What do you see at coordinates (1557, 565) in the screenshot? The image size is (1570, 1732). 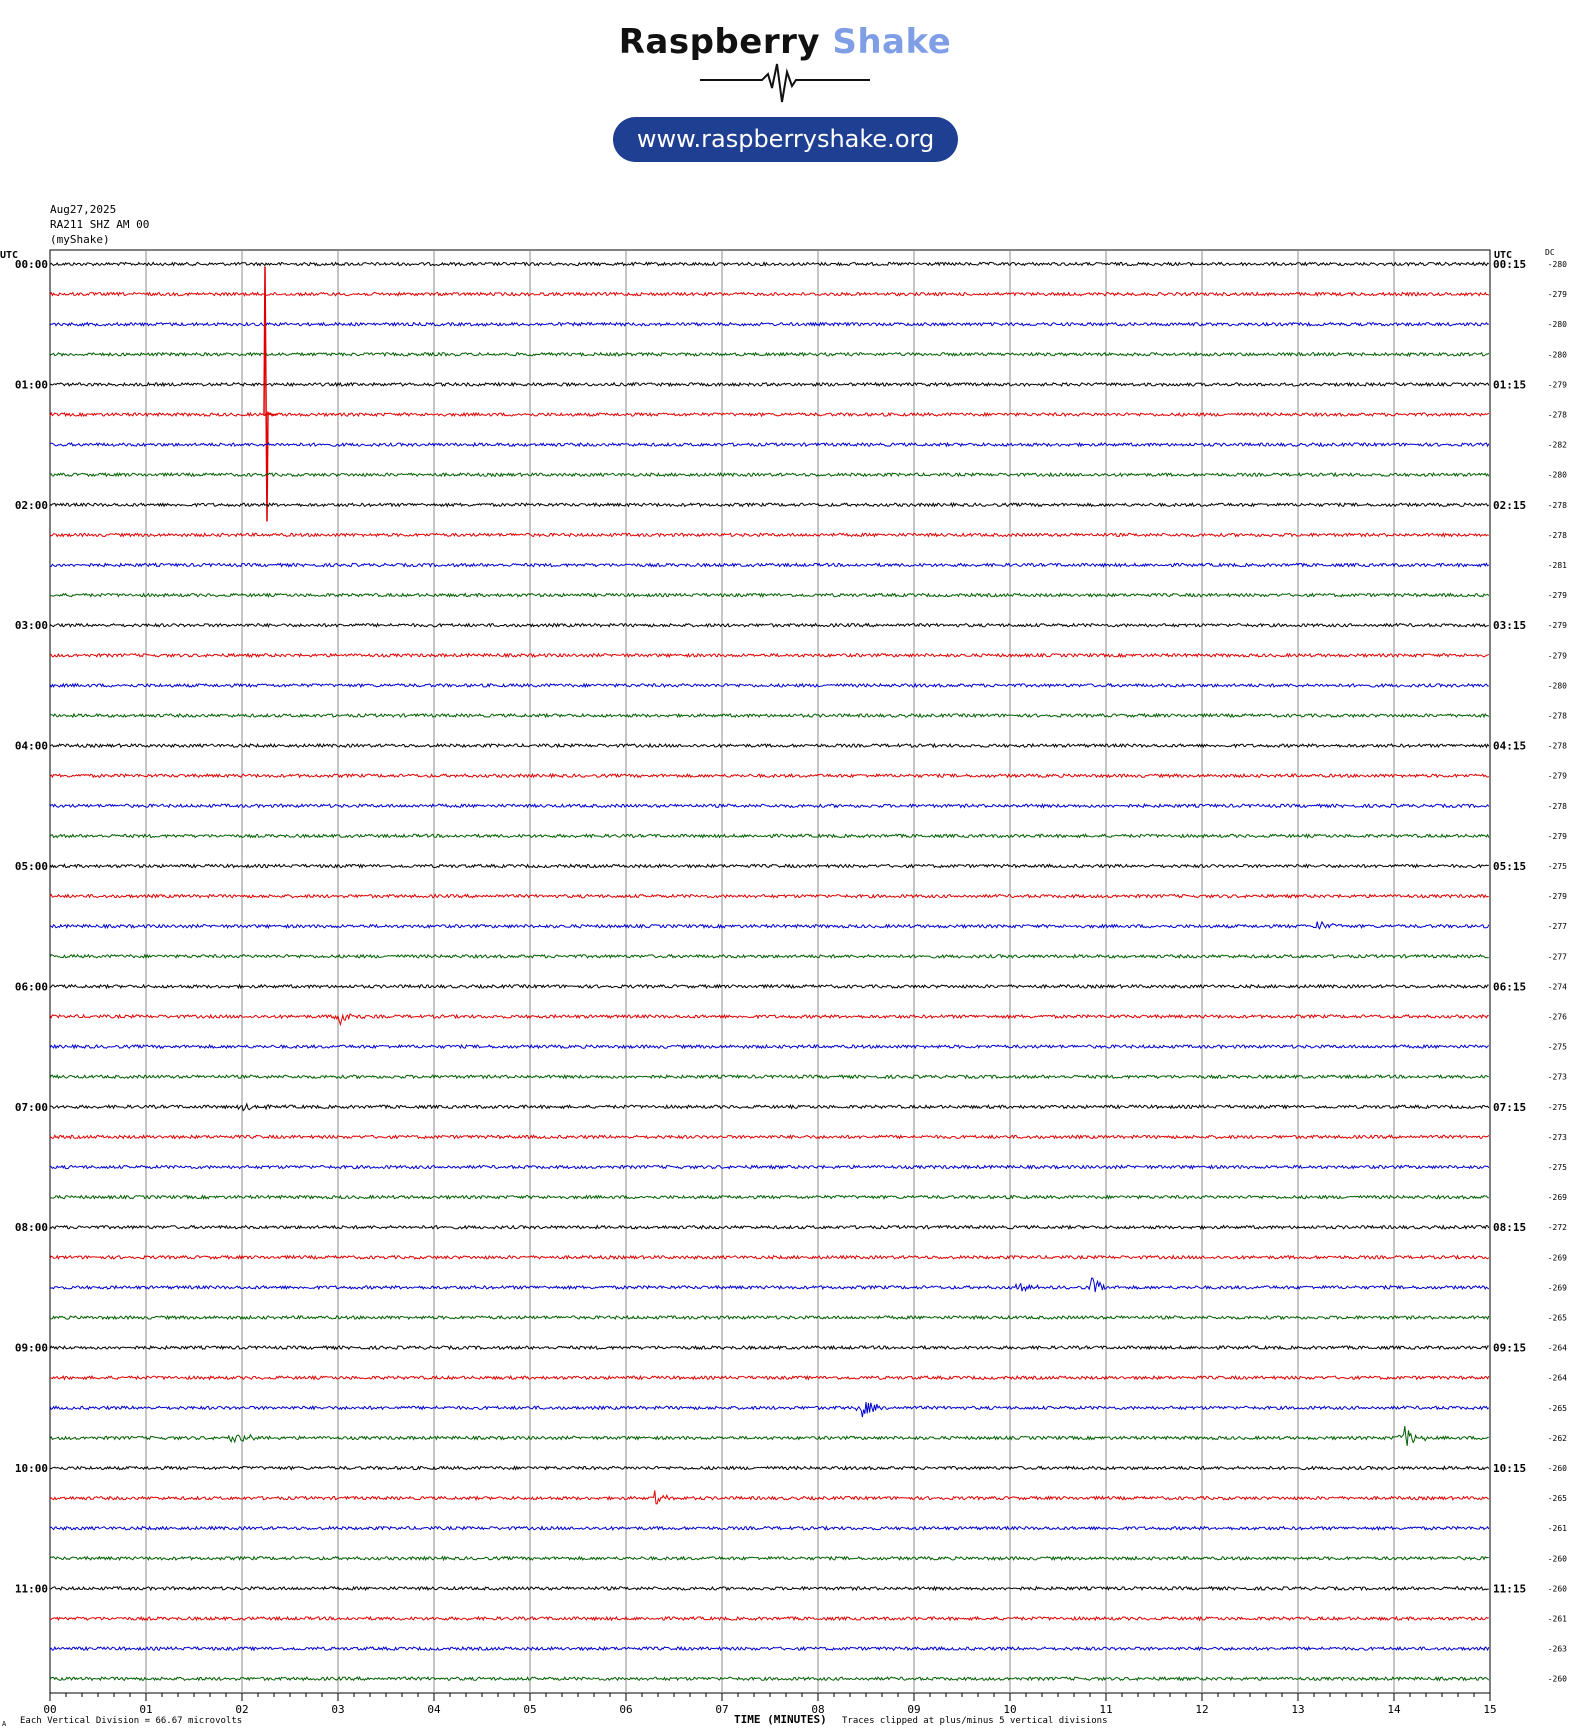 I see `dc-offset-label: -281` at bounding box center [1557, 565].